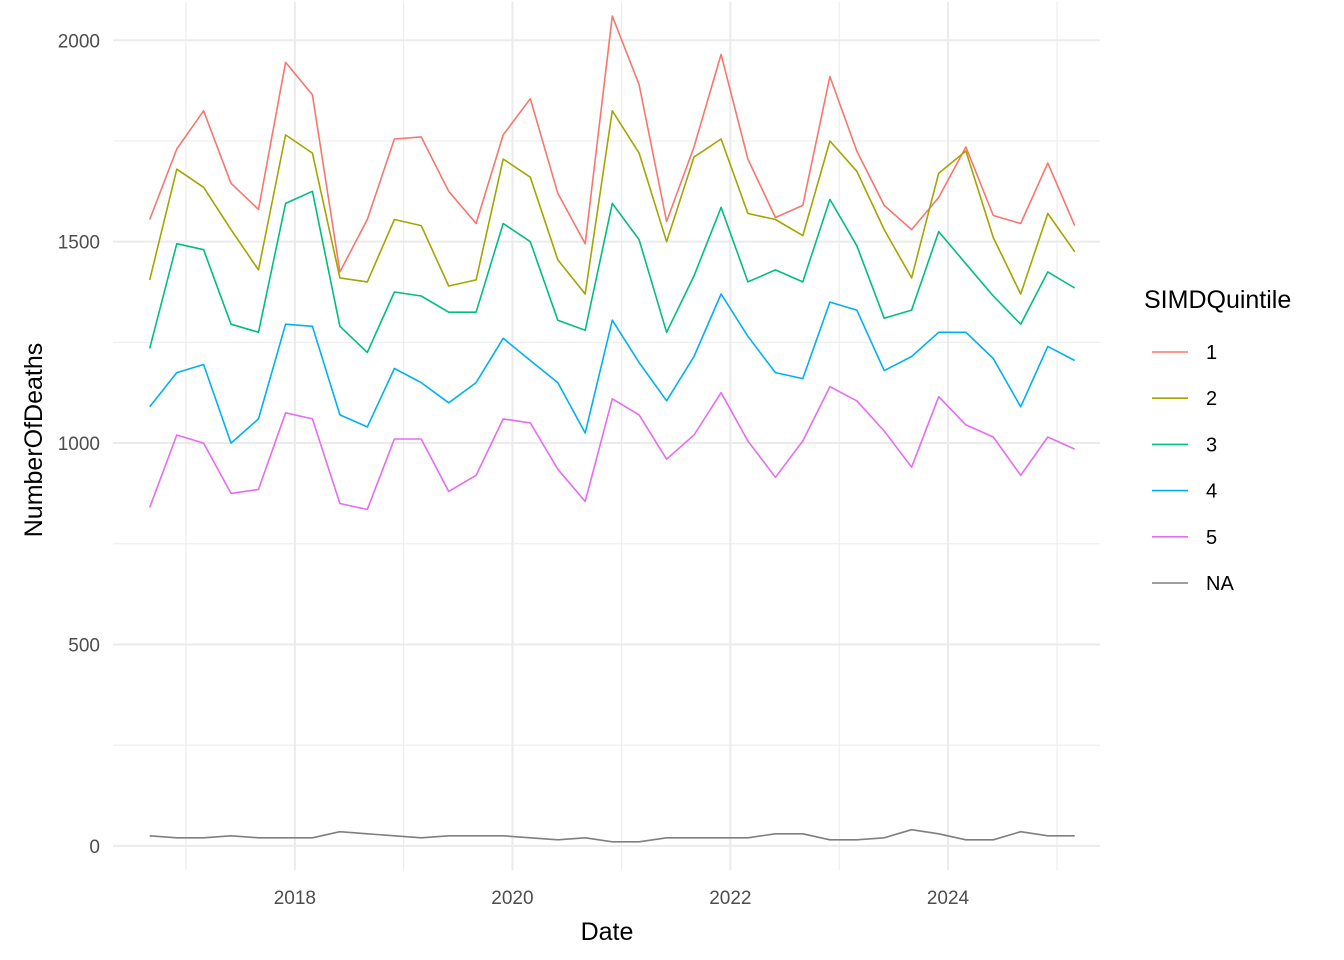 Image resolution: width=1344 pixels, height=960 pixels. What do you see at coordinates (79, 41) in the screenshot?
I see `y-tick-label: 2000` at bounding box center [79, 41].